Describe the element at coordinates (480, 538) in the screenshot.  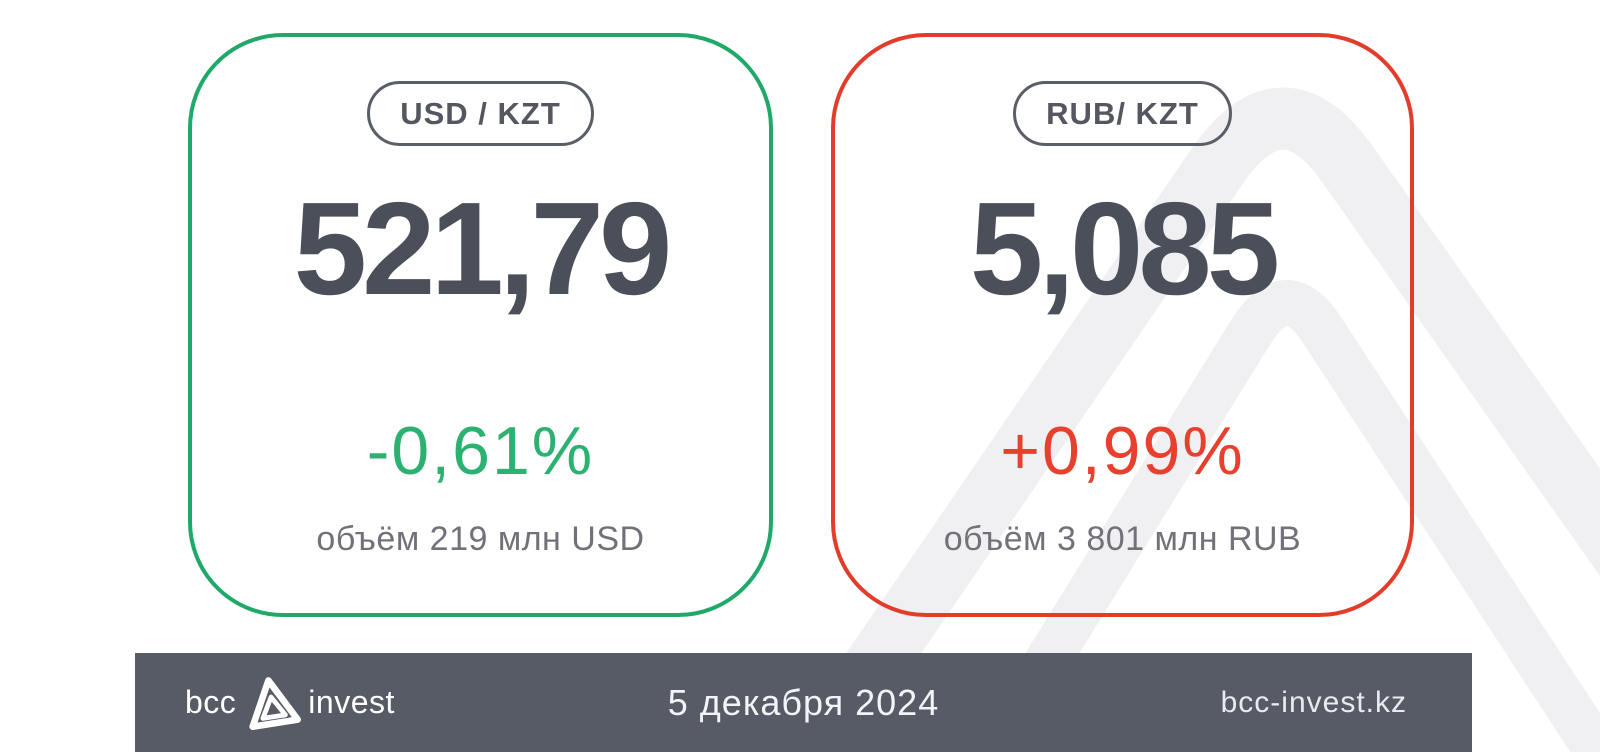
I see `volume-label: объём 219 млн USD` at that location.